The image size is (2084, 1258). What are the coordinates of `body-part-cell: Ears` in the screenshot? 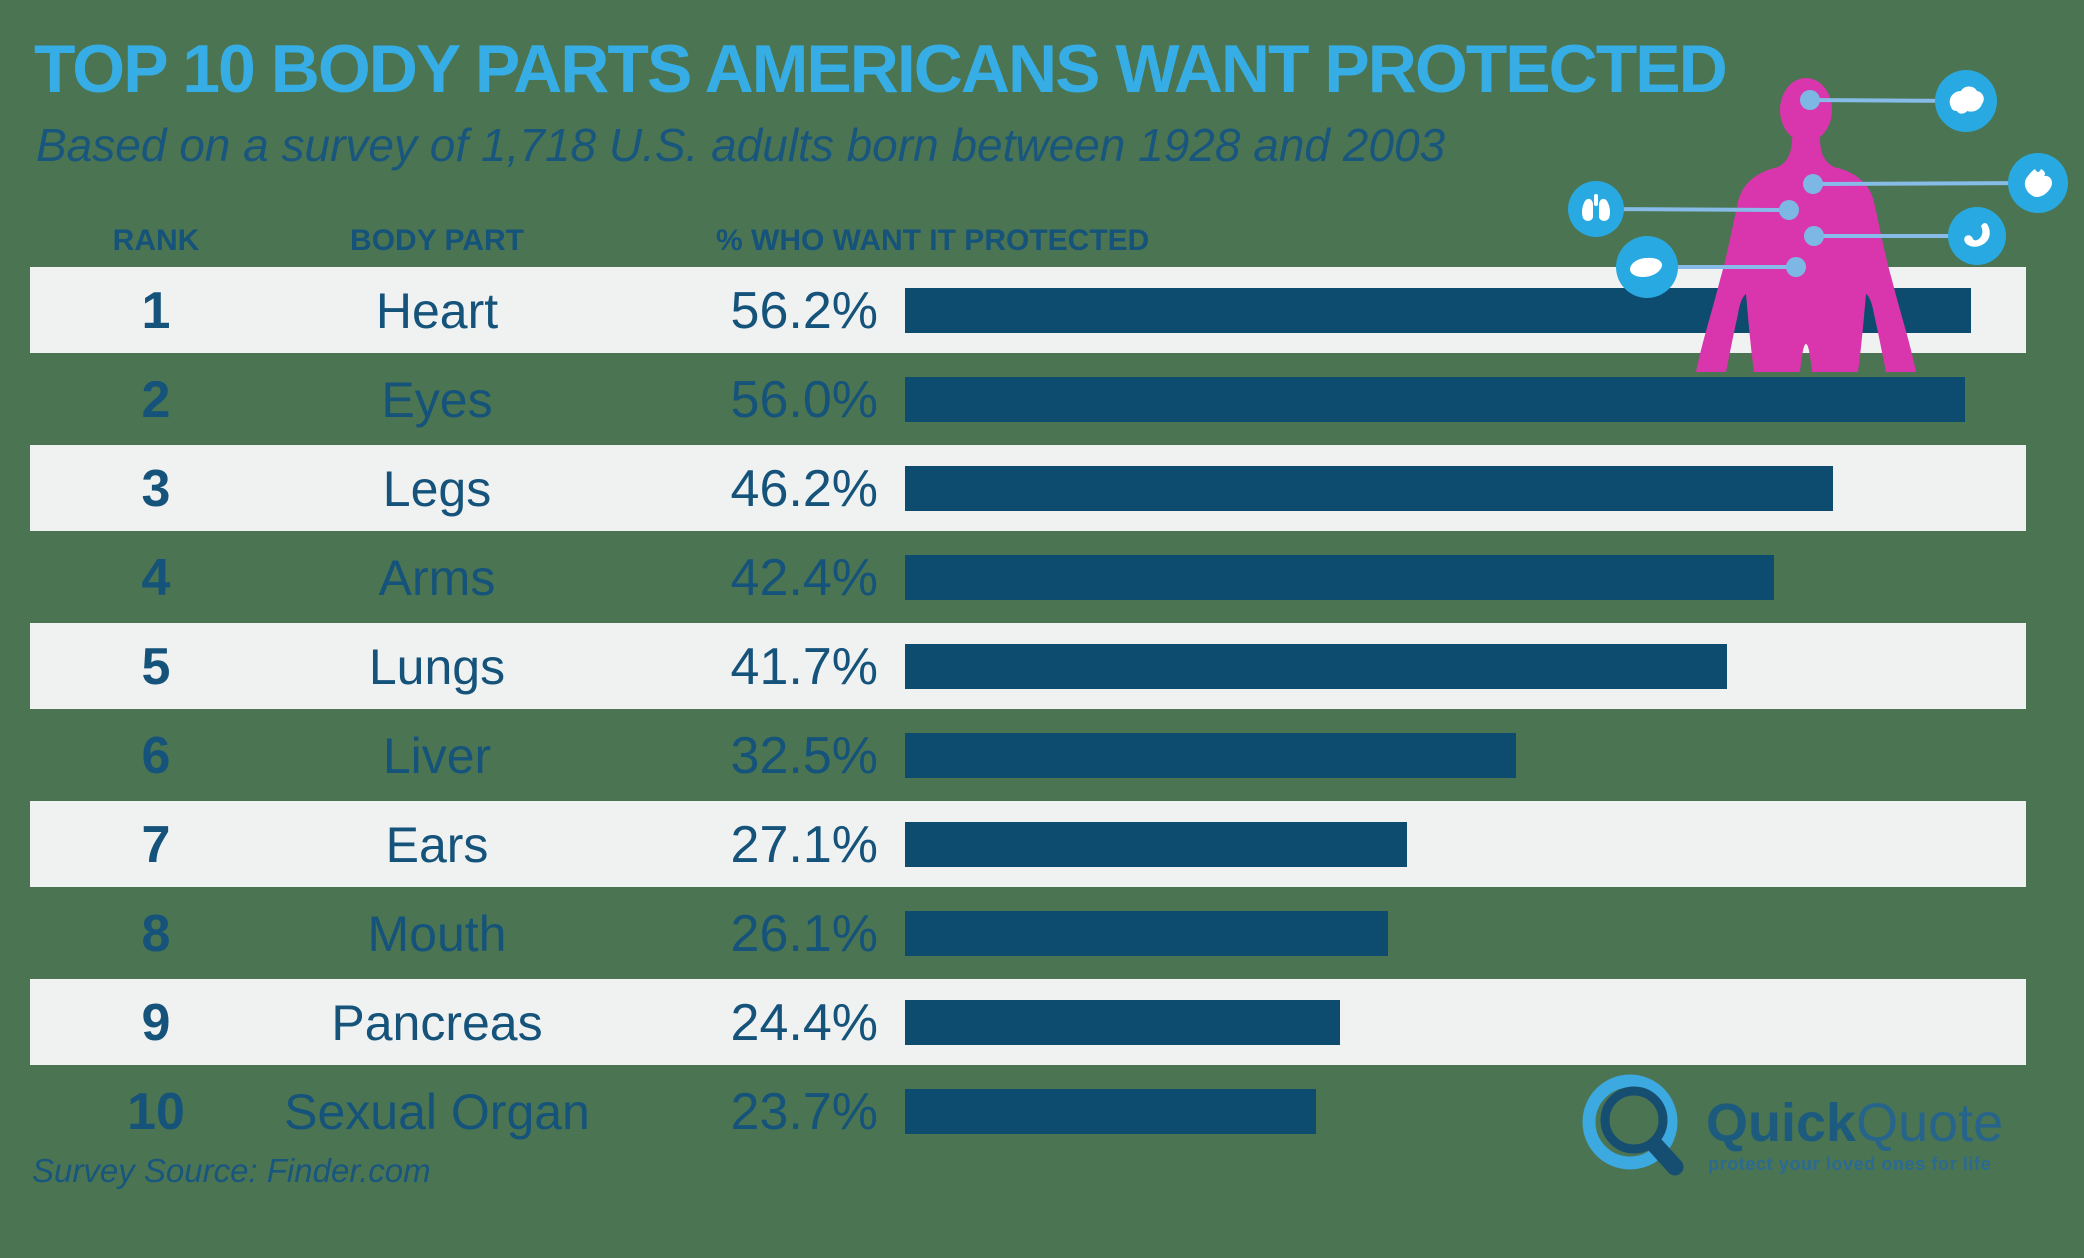 It's located at (437, 844).